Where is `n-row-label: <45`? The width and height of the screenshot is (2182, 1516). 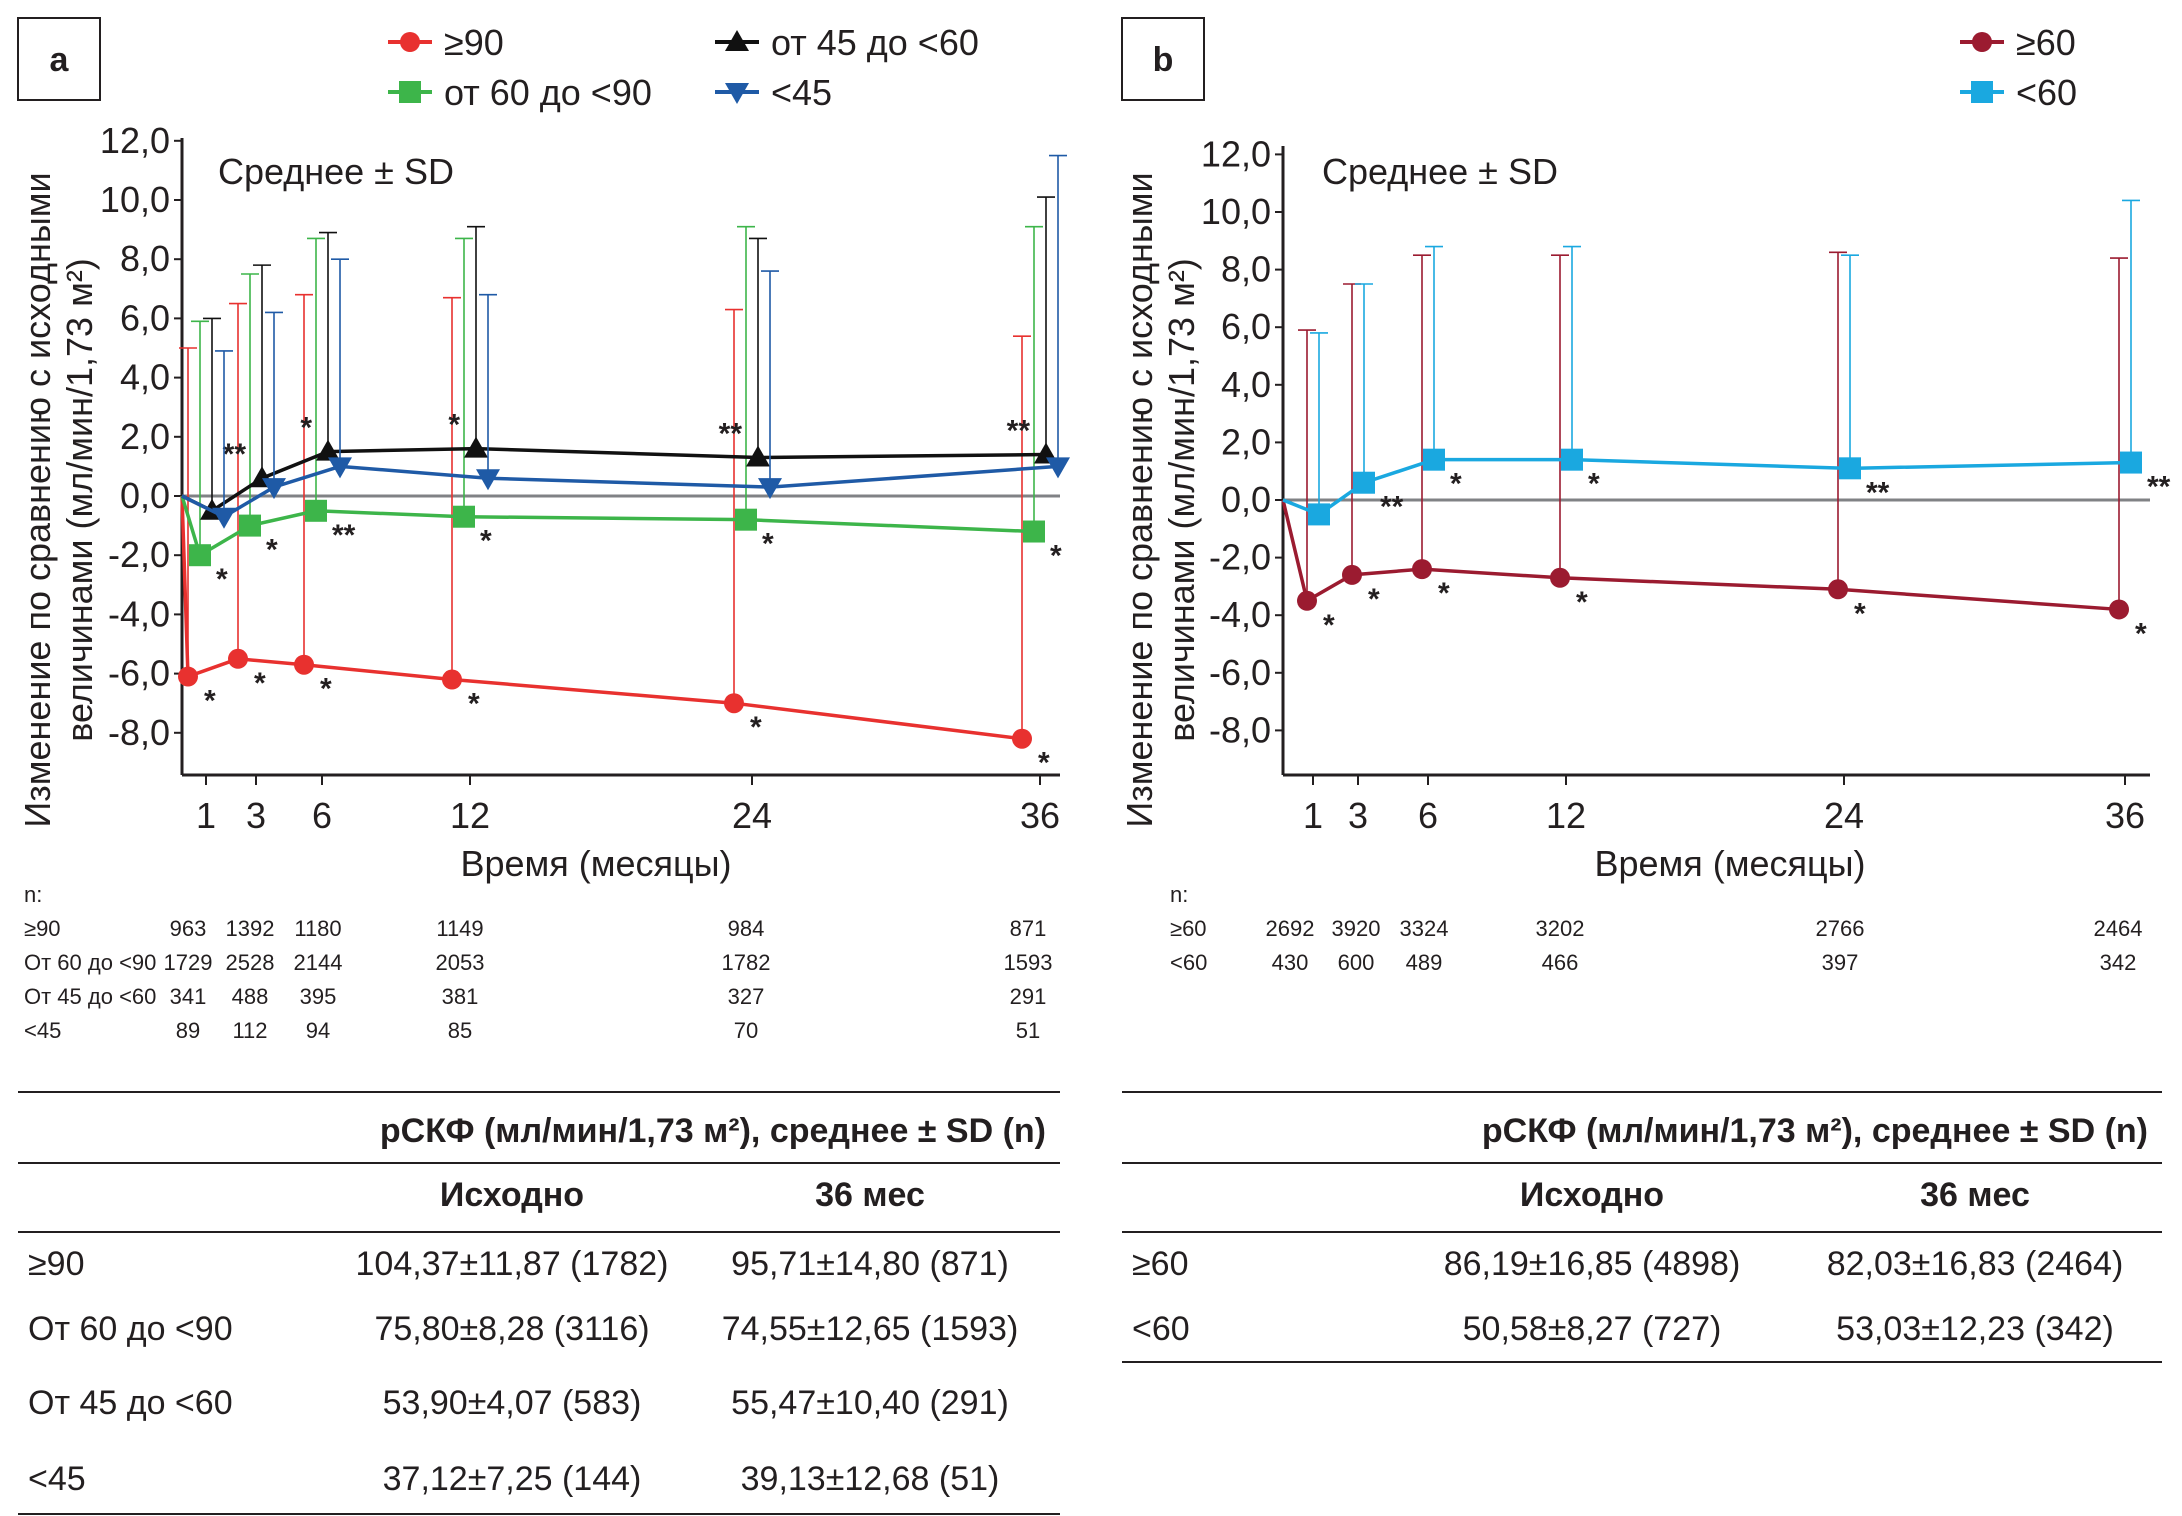
n-row-label: <45 is located at coordinates (42, 1030).